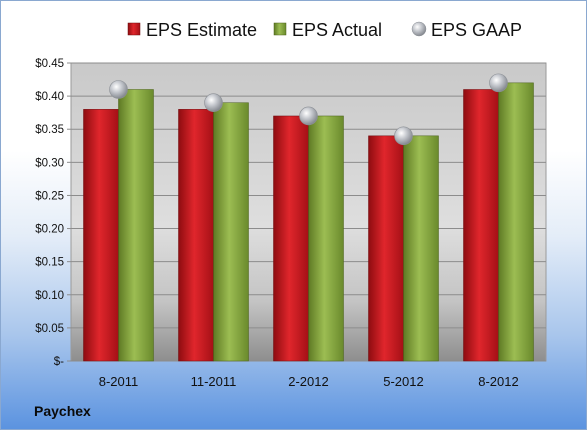 This screenshot has width=587, height=430. Describe the element at coordinates (49, 163) in the screenshot. I see `y-tick-label: $0.30` at that location.